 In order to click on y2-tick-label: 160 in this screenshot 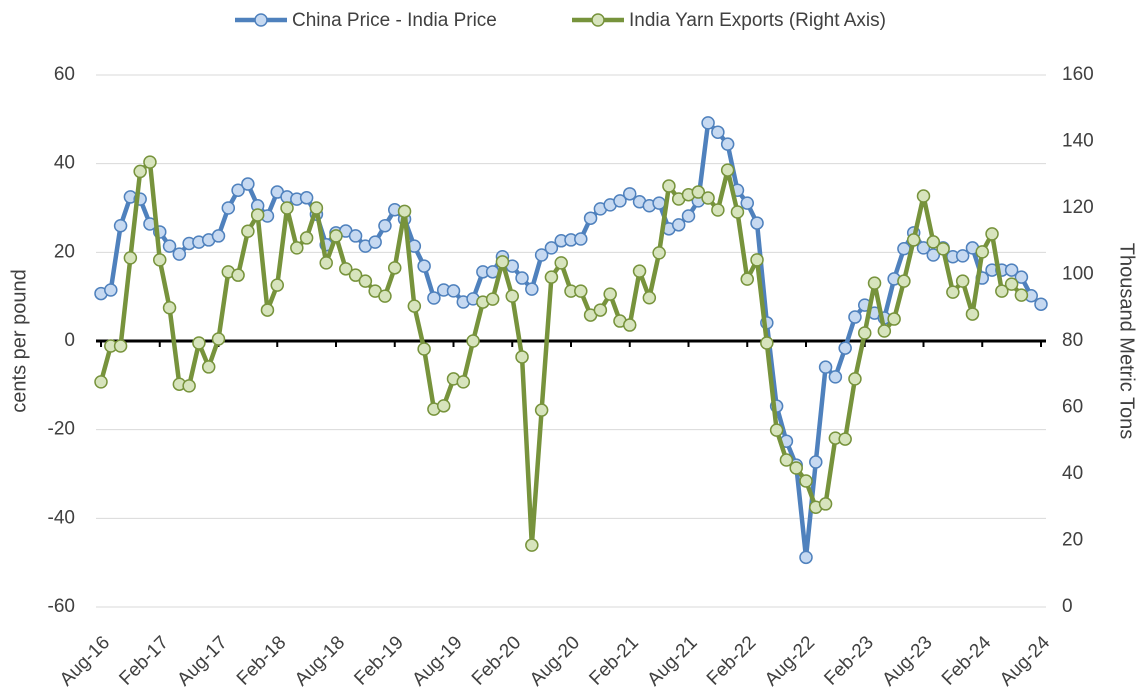, I will do `click(1078, 74)`.